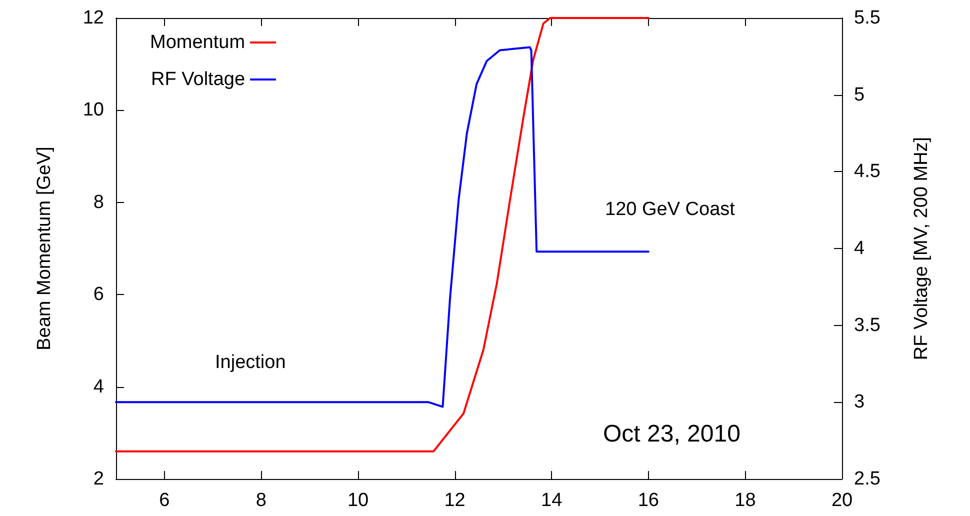  What do you see at coordinates (198, 42) in the screenshot?
I see `legend-label: Momentum` at bounding box center [198, 42].